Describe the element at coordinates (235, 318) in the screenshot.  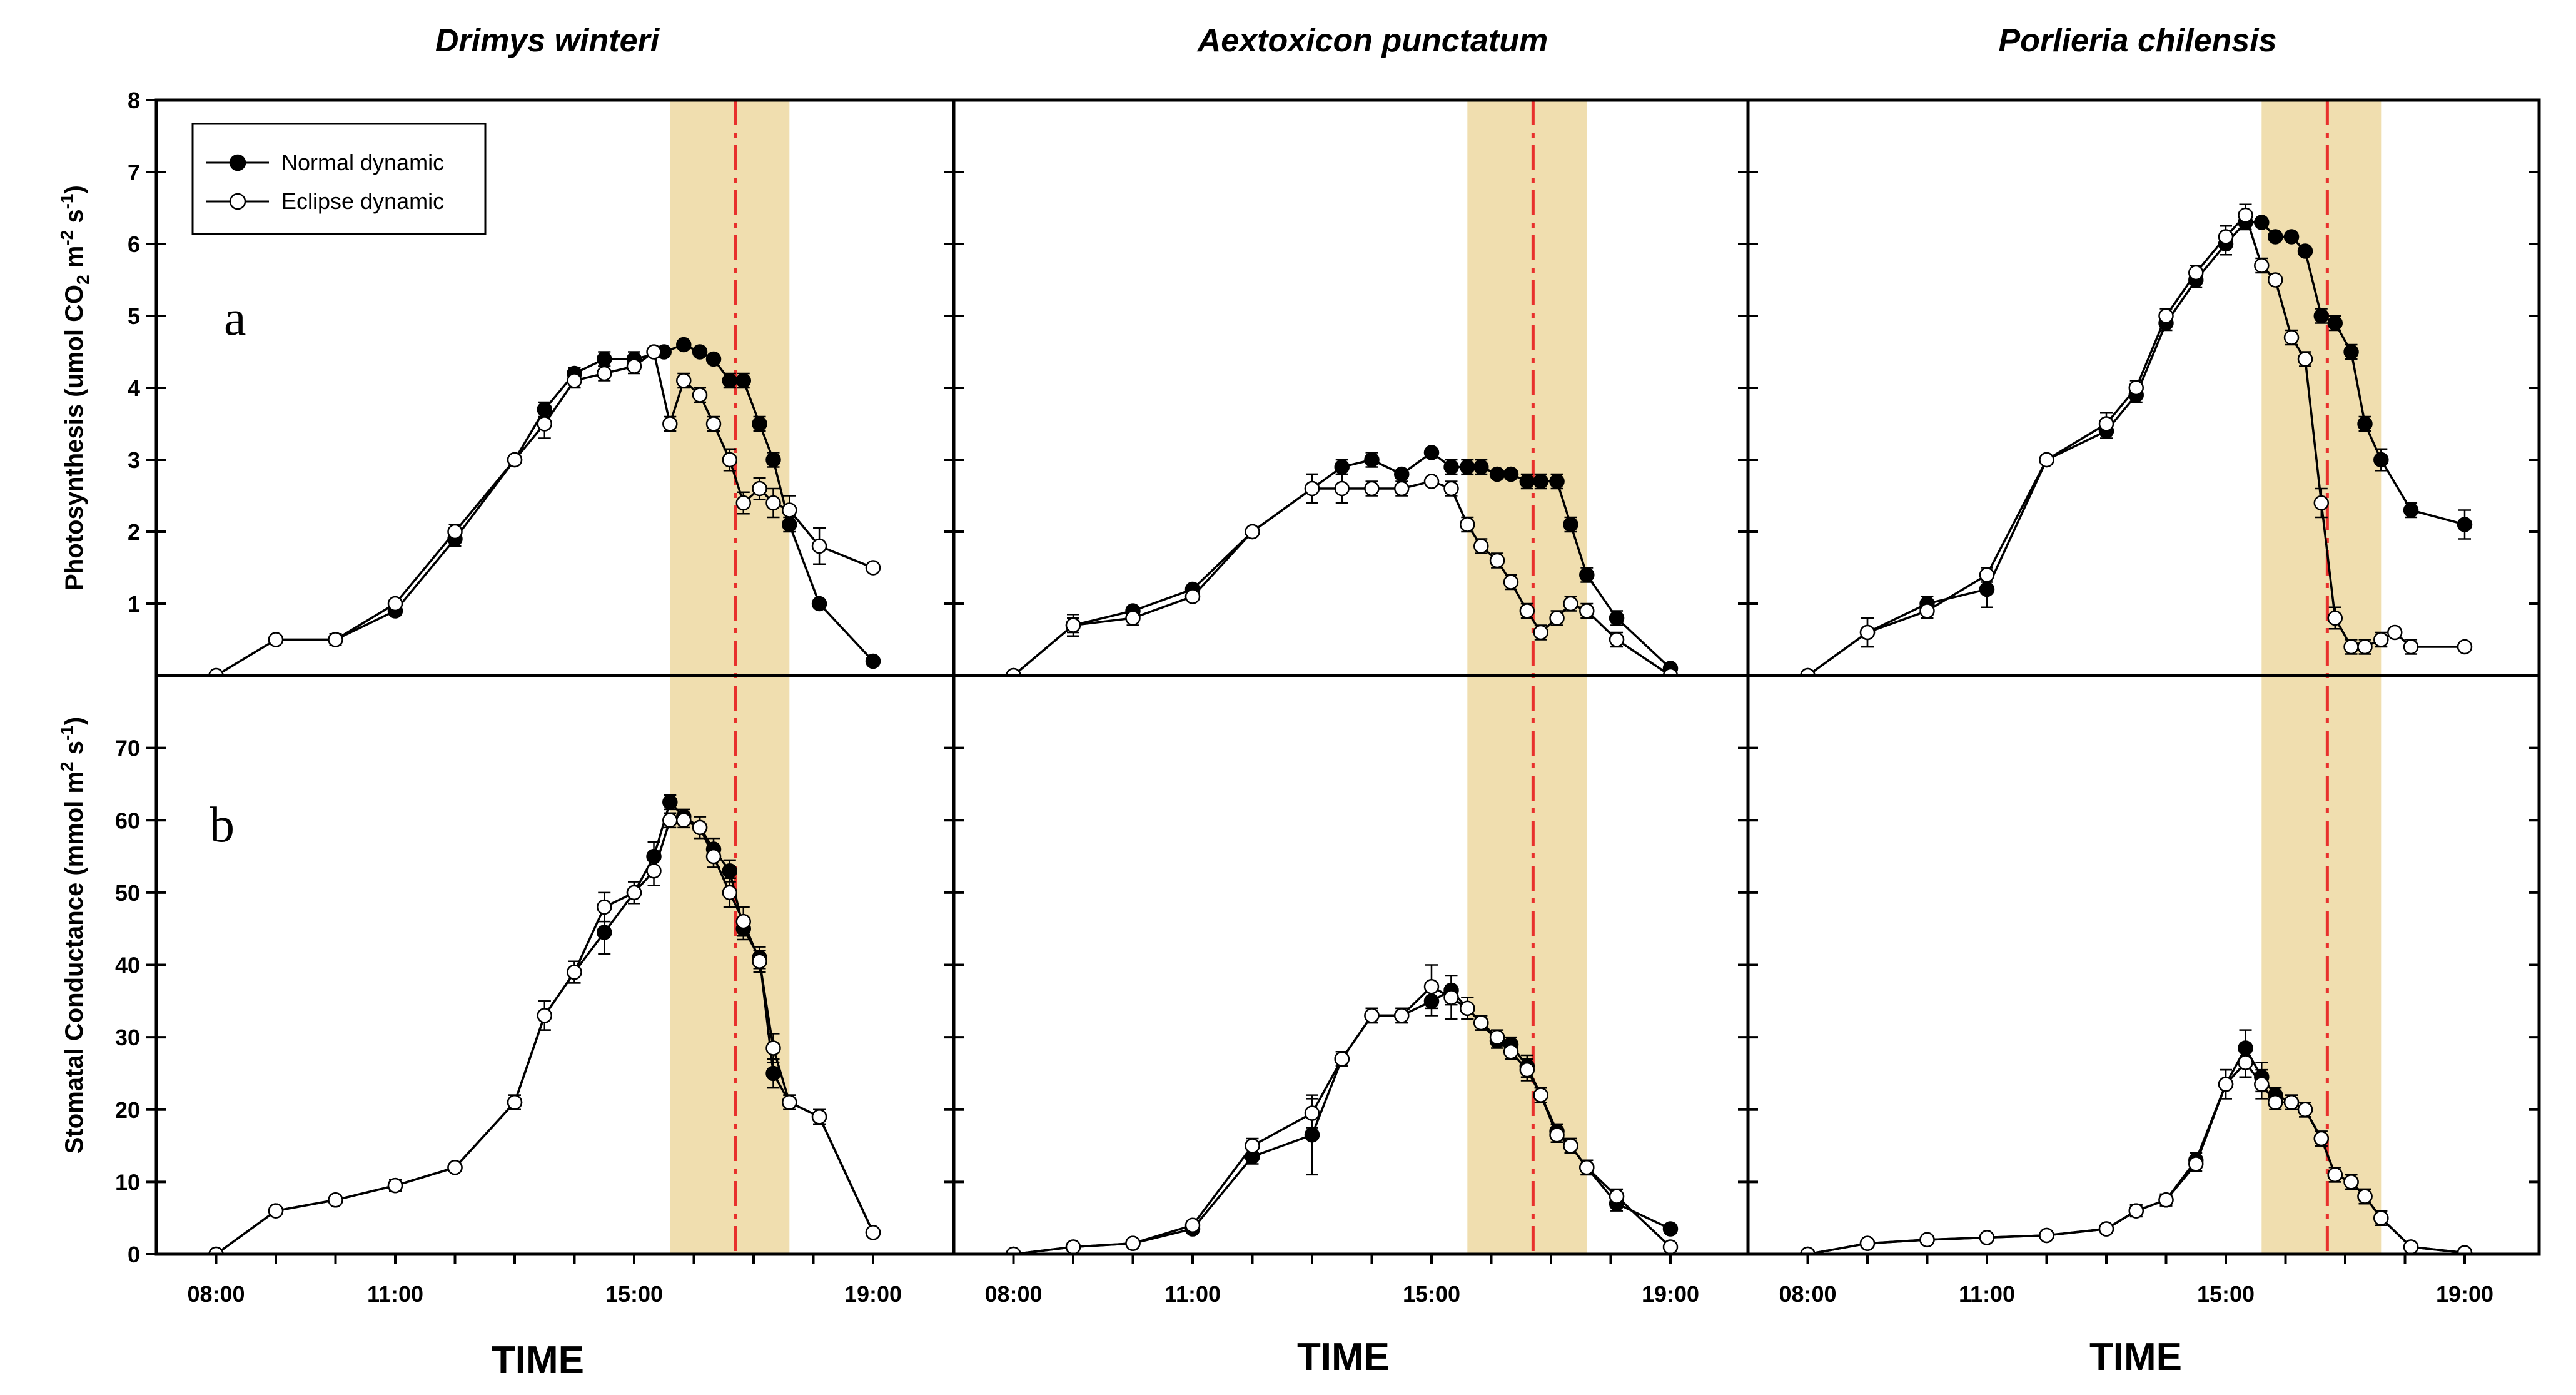
I see `panel-label-a: a` at that location.